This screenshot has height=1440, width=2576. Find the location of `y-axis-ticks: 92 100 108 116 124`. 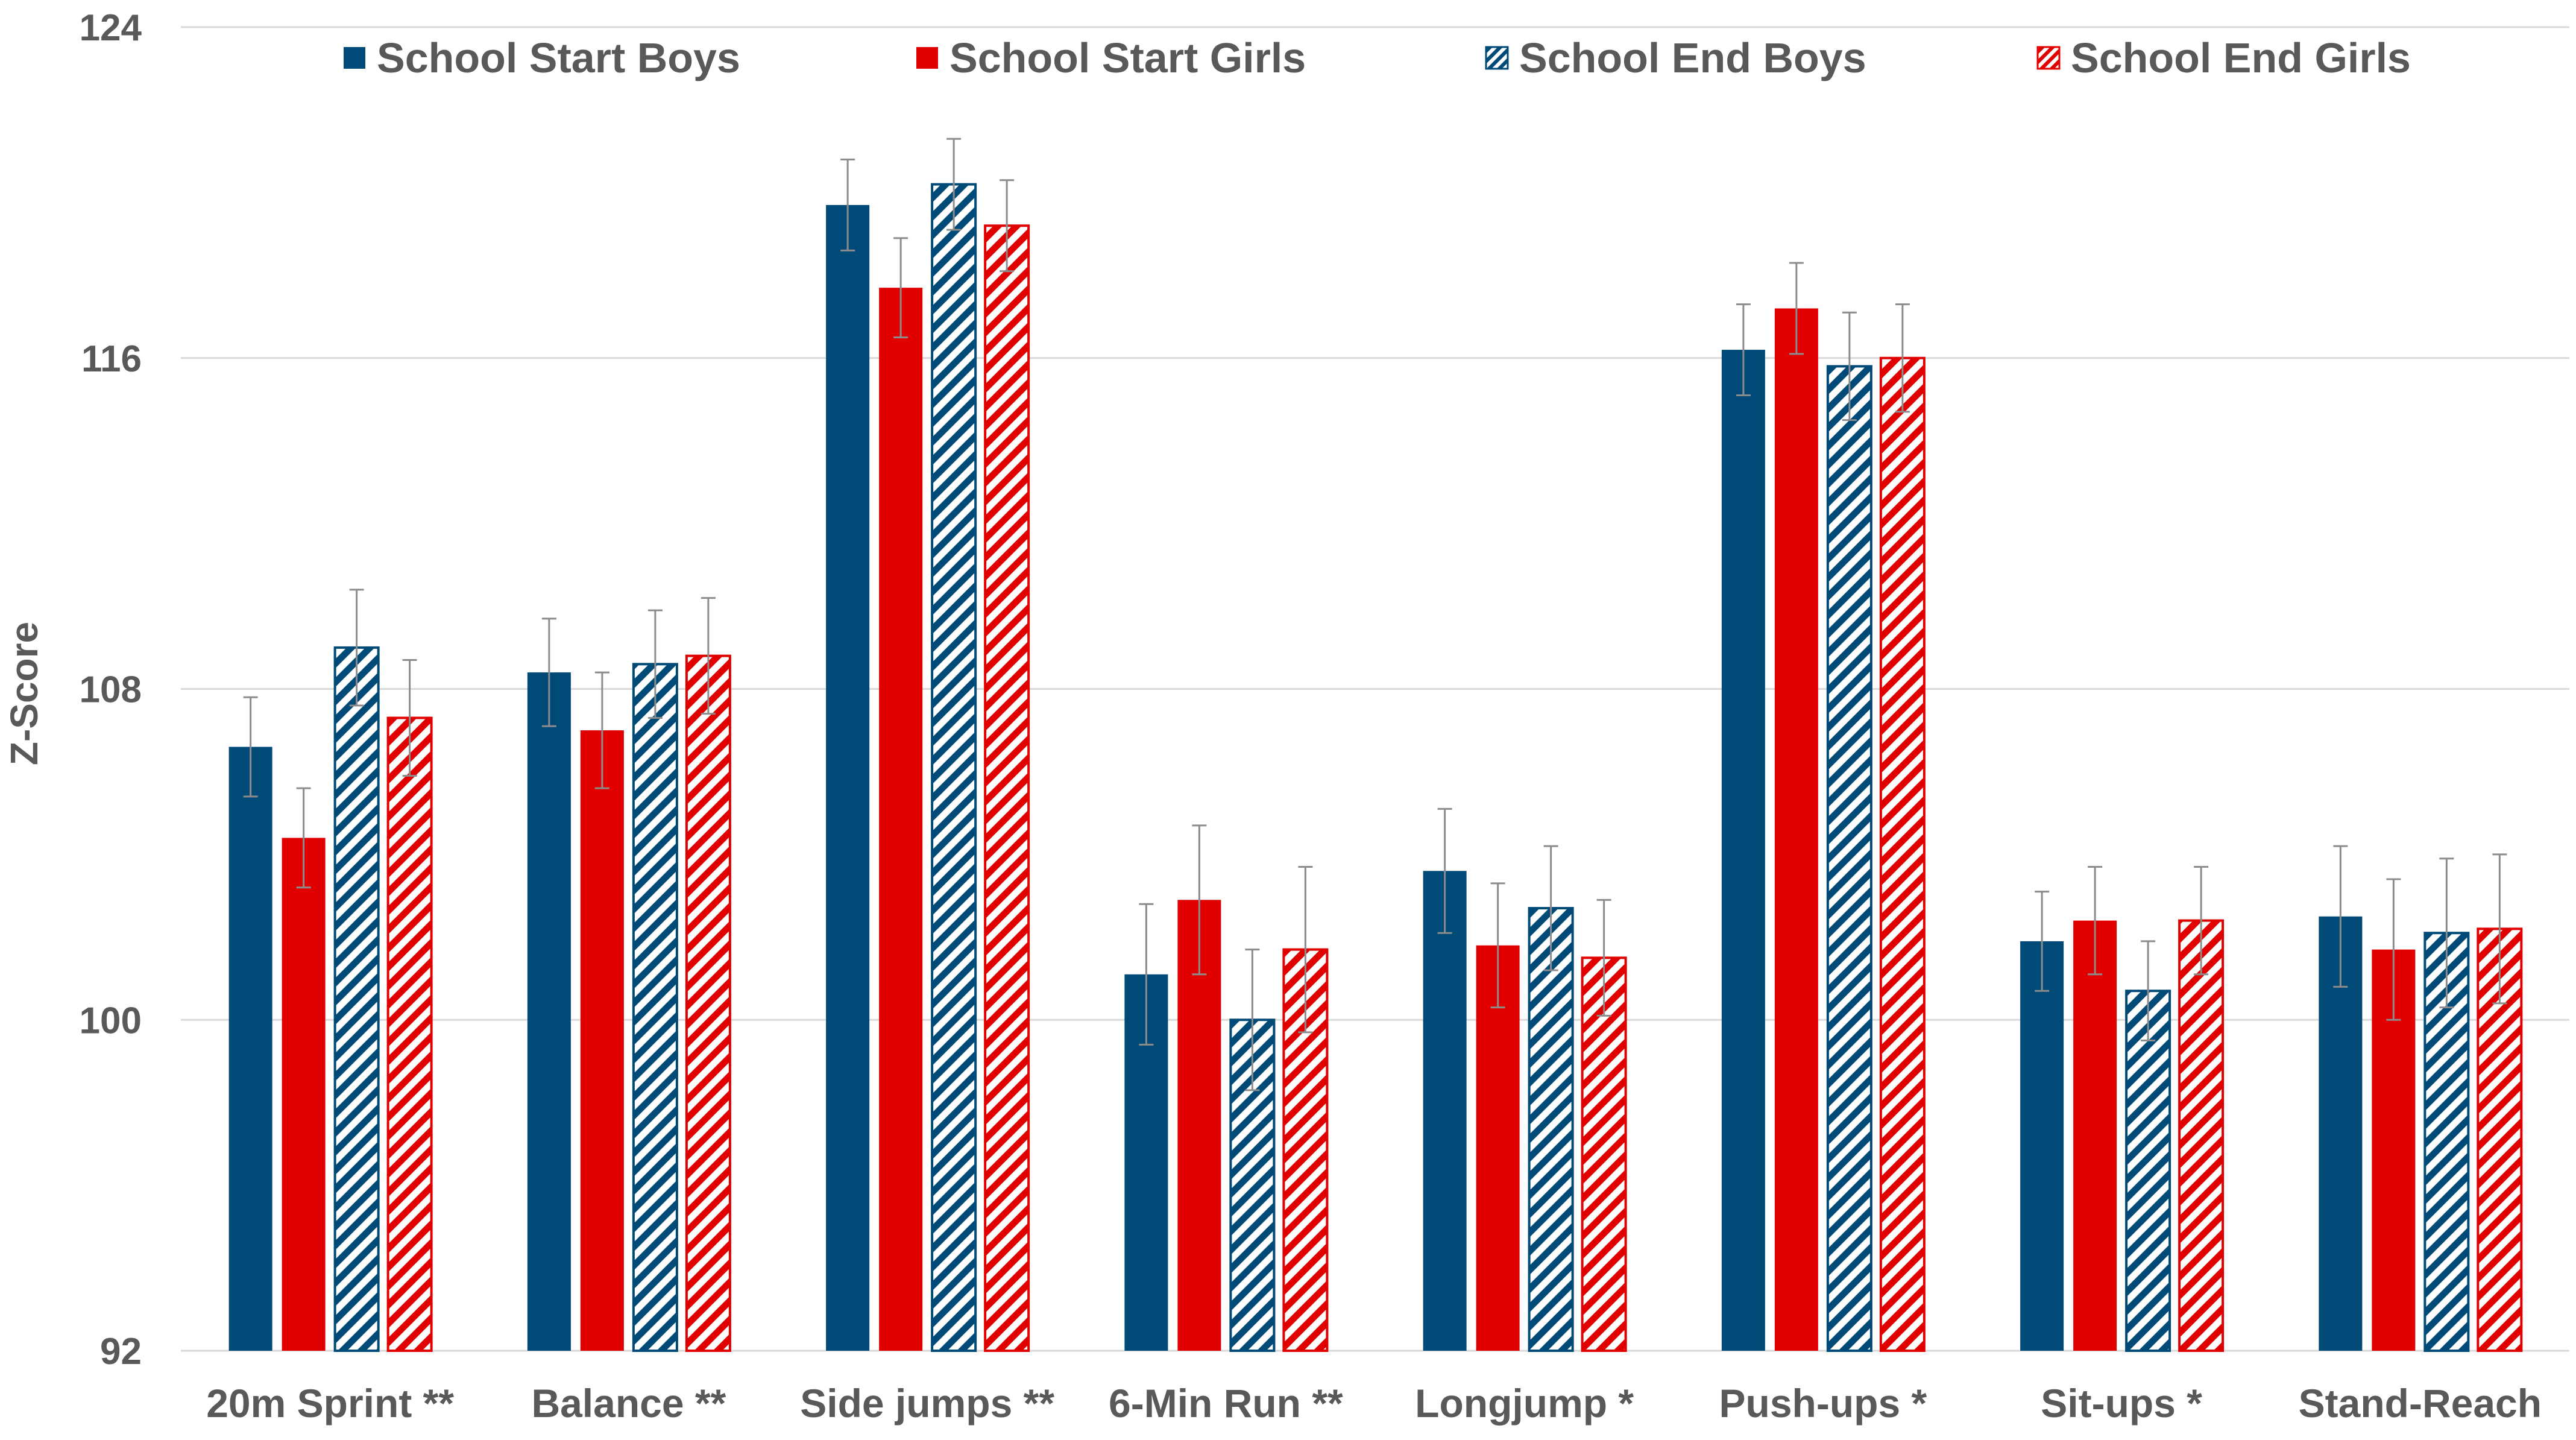

y-axis-ticks: 92 100 108 116 124 is located at coordinates (111, 689).